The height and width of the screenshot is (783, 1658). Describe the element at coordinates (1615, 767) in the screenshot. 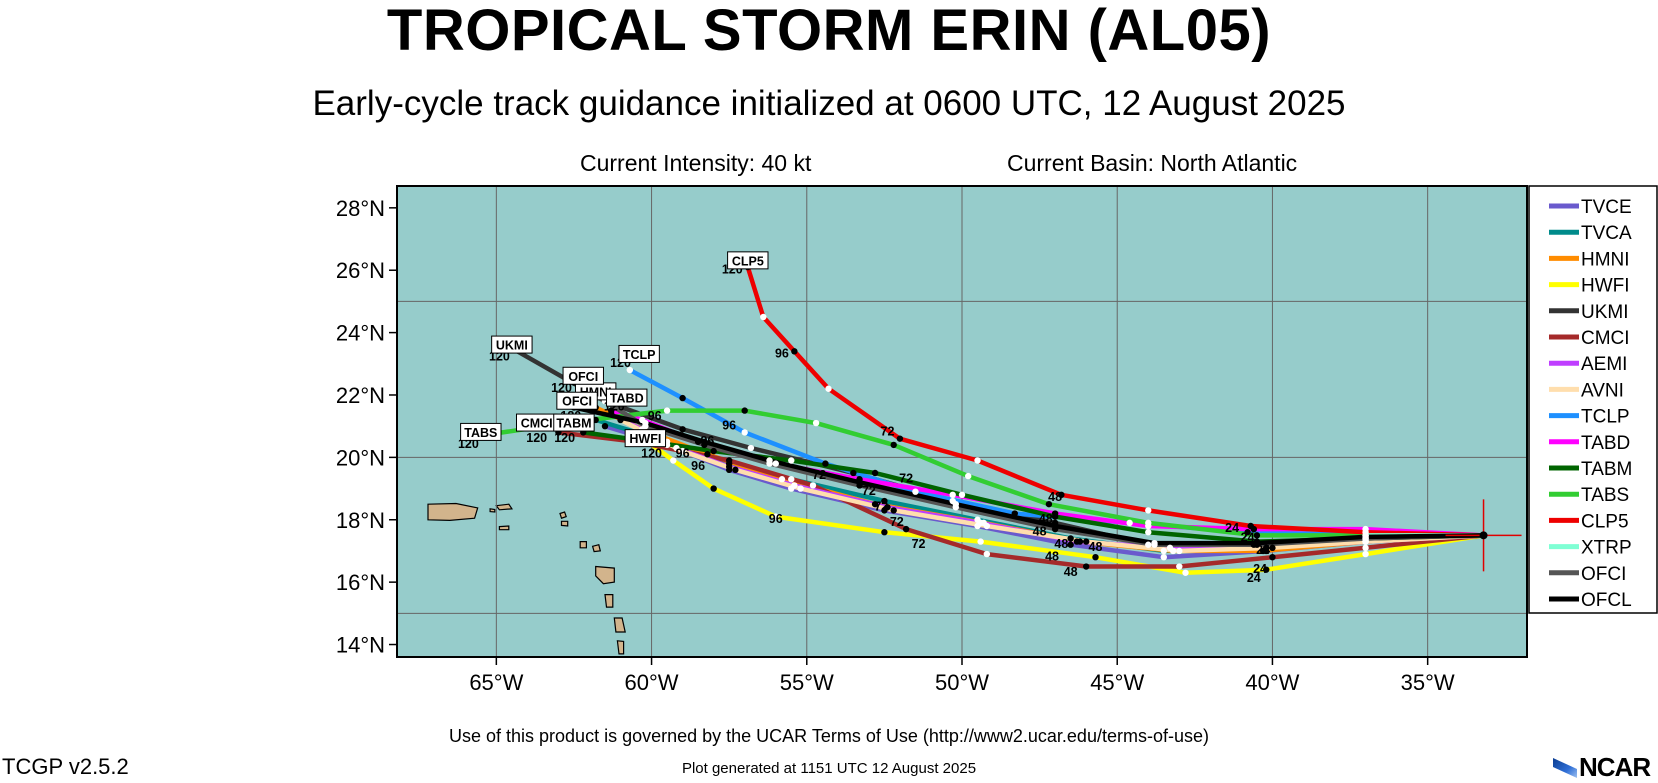

I see `ncar-logo-text: NCAR` at that location.